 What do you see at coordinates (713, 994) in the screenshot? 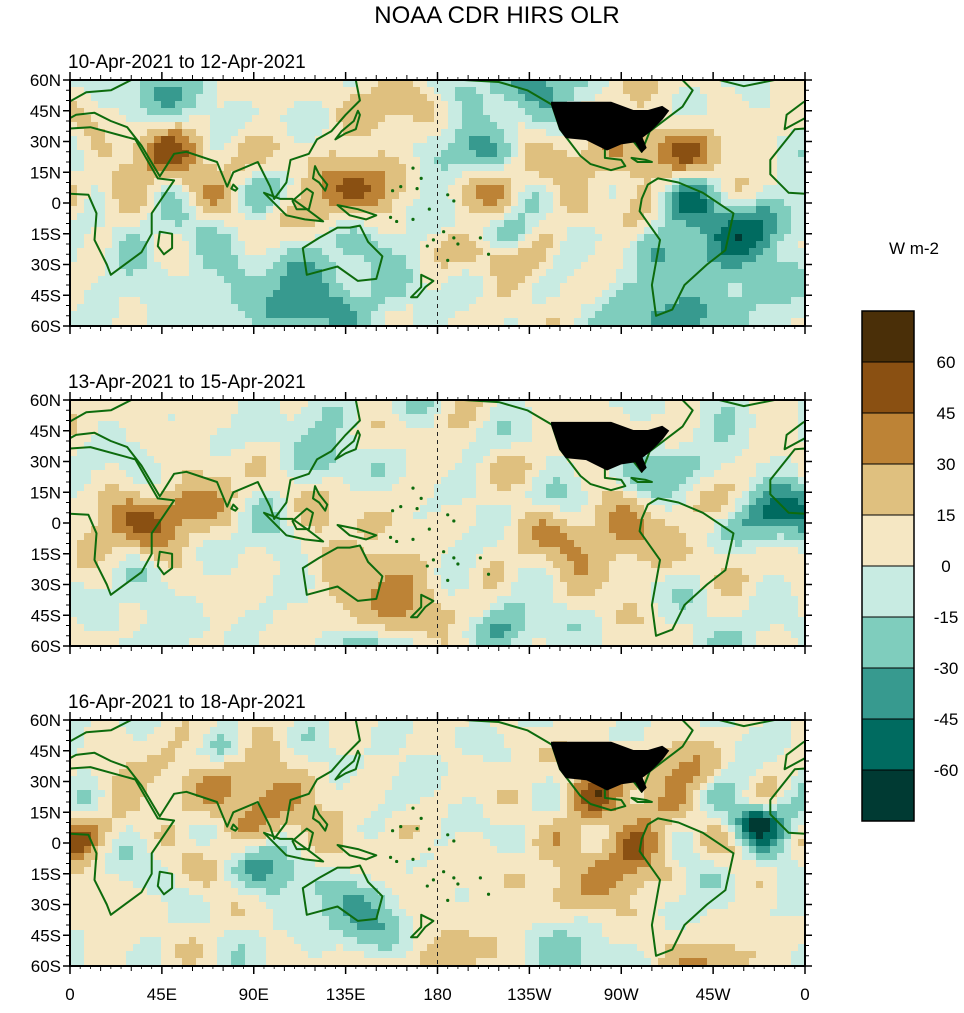
I see `lon-tick-label: 45W` at bounding box center [713, 994].